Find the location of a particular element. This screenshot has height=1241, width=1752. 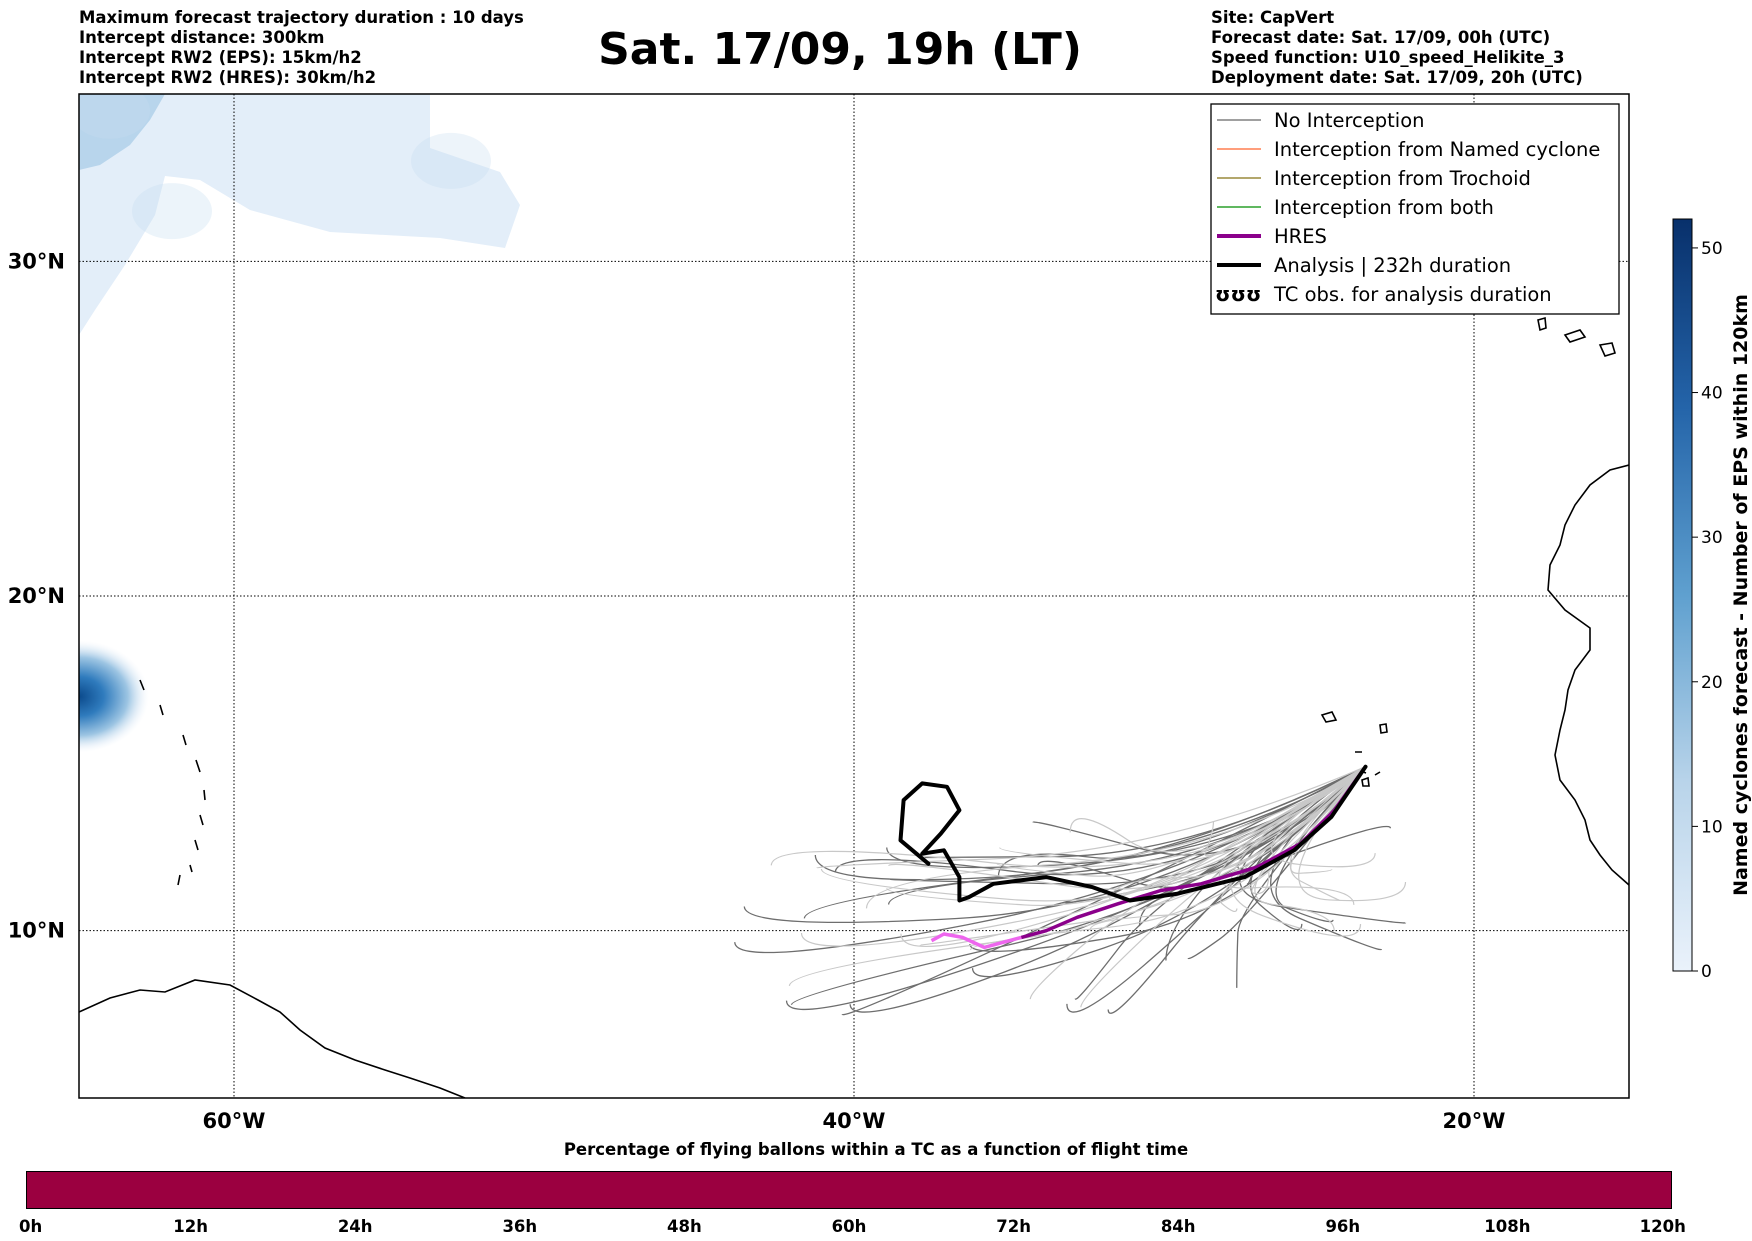

legend-label: Interception from Named cyclone is located at coordinates (1437, 149).